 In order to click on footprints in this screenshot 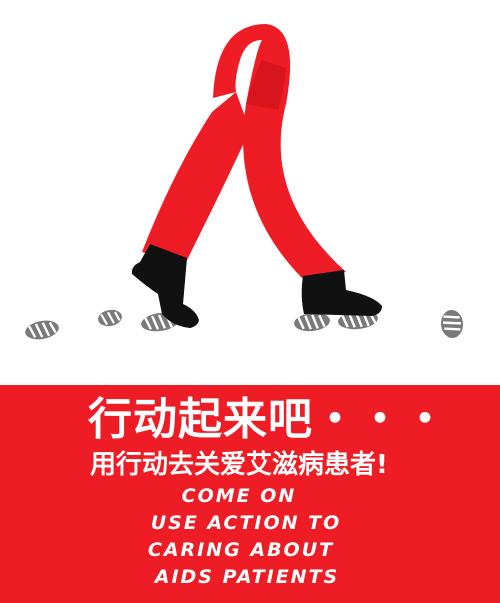, I will do `click(244, 324)`.